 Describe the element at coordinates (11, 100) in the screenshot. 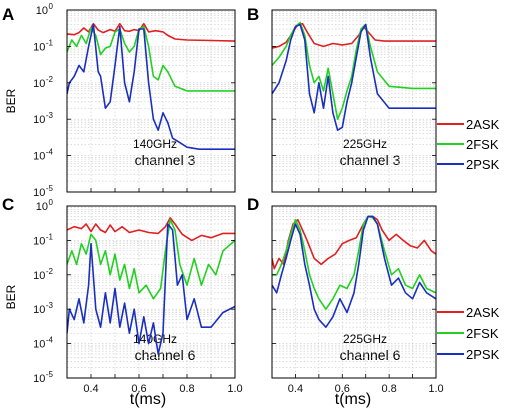

I see `y-axis-title-top: BER` at that location.